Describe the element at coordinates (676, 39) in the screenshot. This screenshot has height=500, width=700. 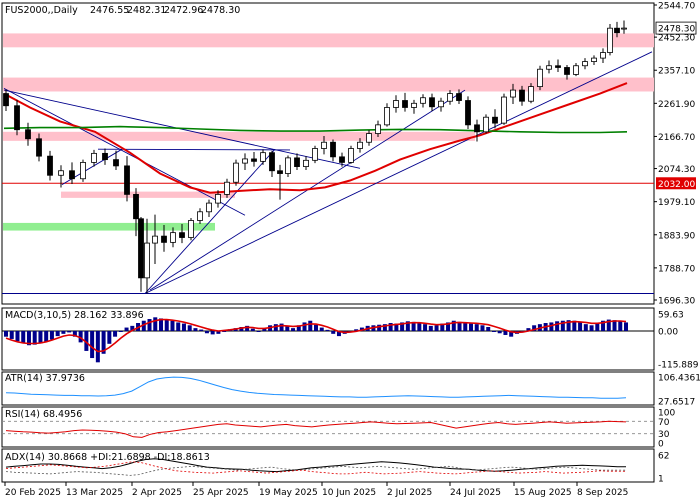
I see `price-tick-label: 2452.30` at that location.